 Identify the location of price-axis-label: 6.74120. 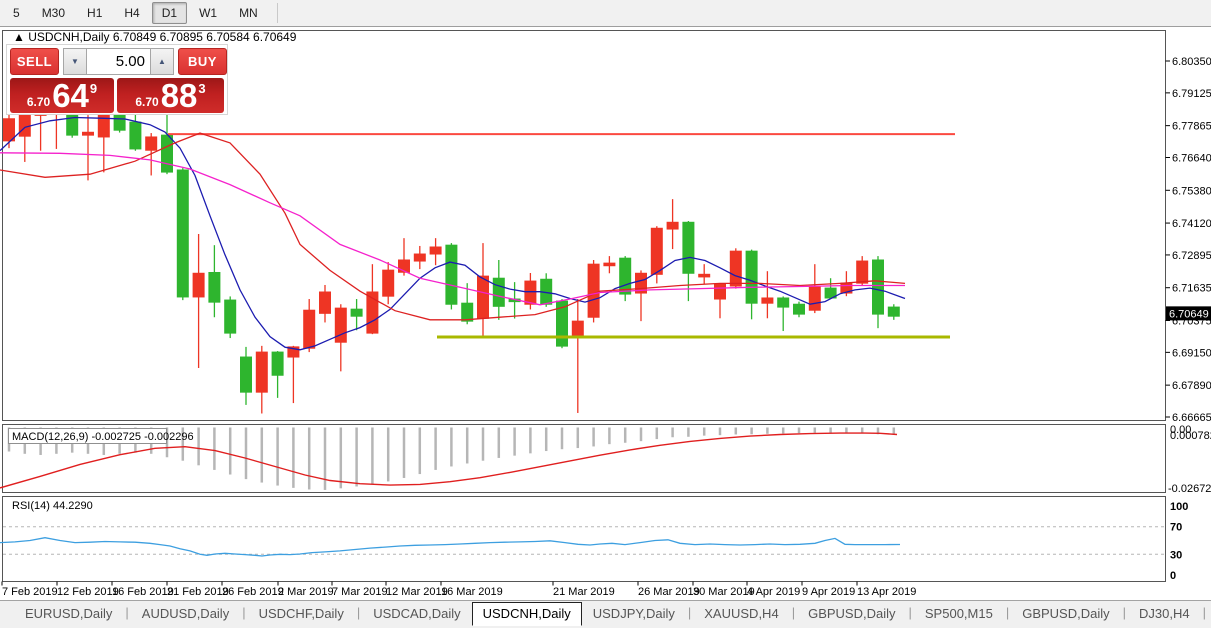
(1191, 224).